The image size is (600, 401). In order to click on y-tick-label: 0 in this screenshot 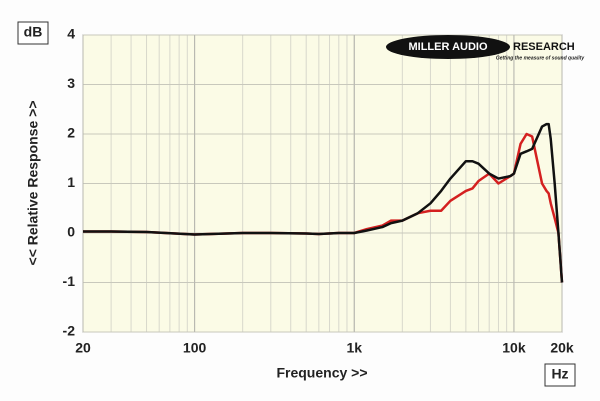, I will do `click(71, 232)`.